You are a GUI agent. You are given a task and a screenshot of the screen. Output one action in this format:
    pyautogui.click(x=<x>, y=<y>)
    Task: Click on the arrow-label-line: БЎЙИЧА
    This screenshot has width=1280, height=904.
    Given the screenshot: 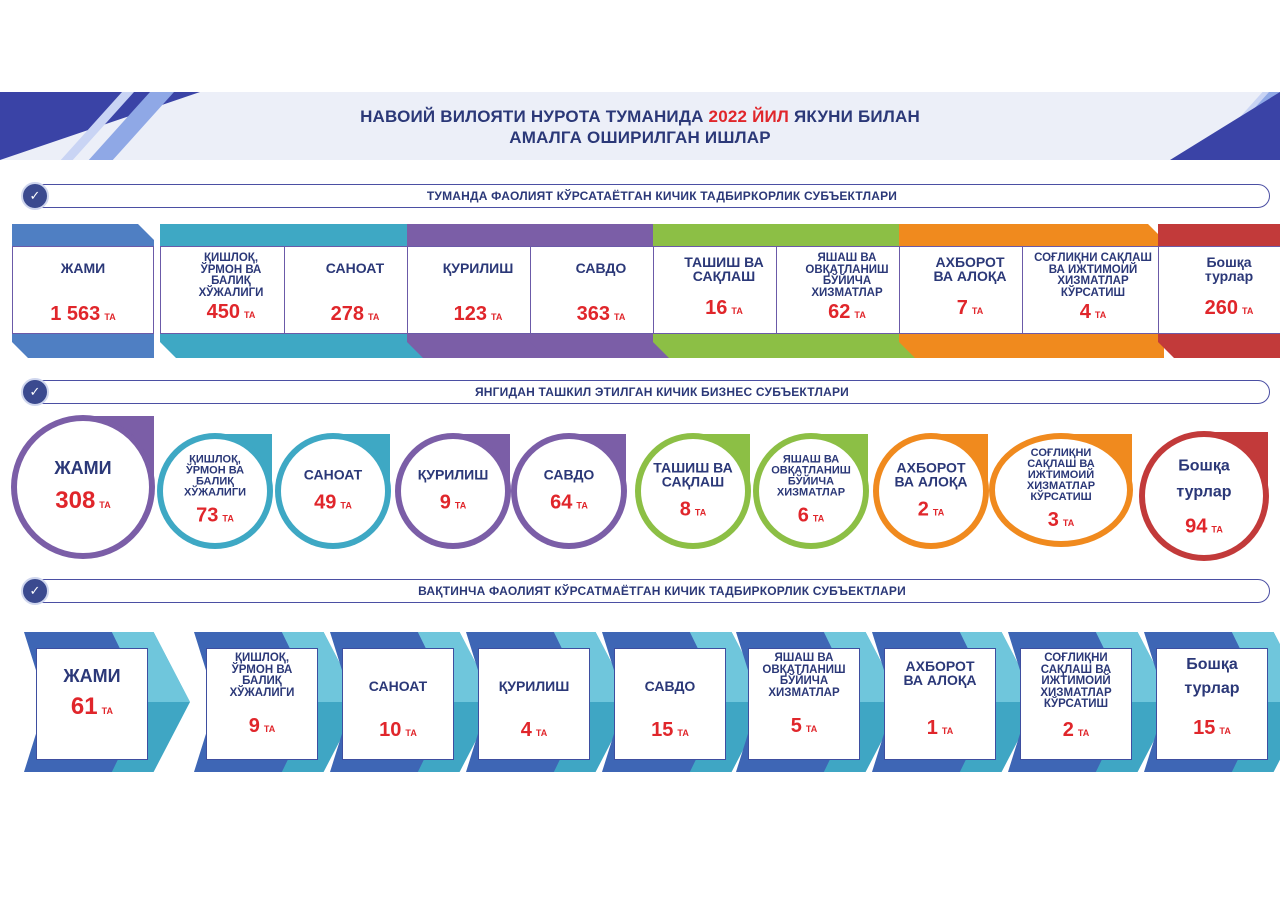 What is the action you would take?
    pyautogui.click(x=804, y=681)
    